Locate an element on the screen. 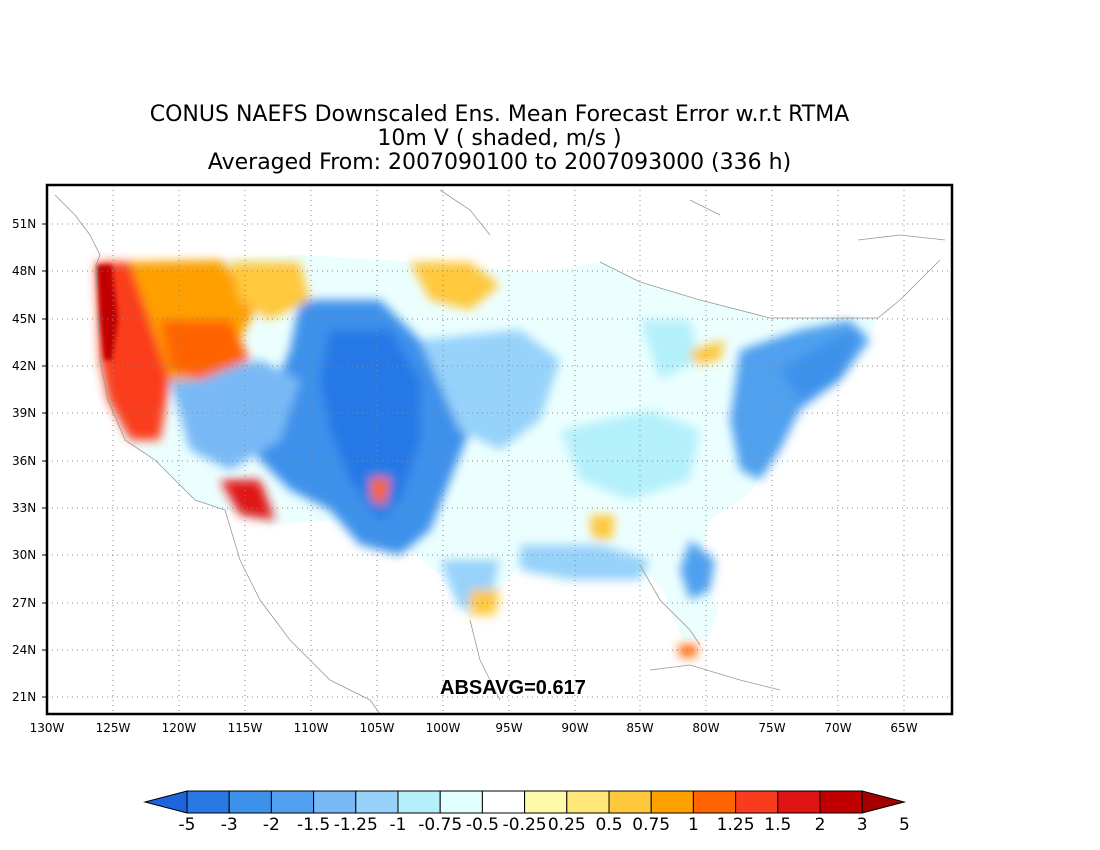 Image resolution: width=1100 pixels, height=850 pixels. colorbar-label: -3 is located at coordinates (229, 825).